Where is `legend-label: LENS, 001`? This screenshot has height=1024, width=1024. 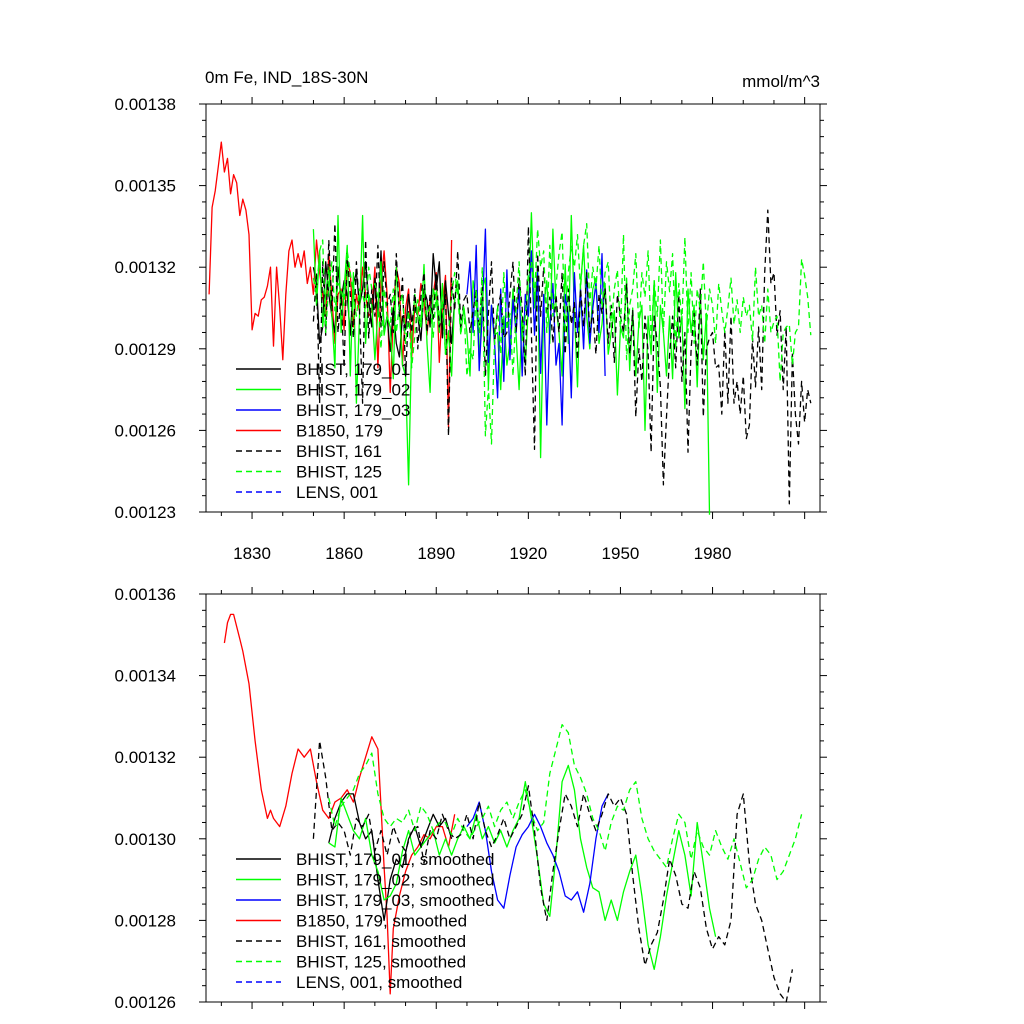 legend-label: LENS, 001 is located at coordinates (337, 492).